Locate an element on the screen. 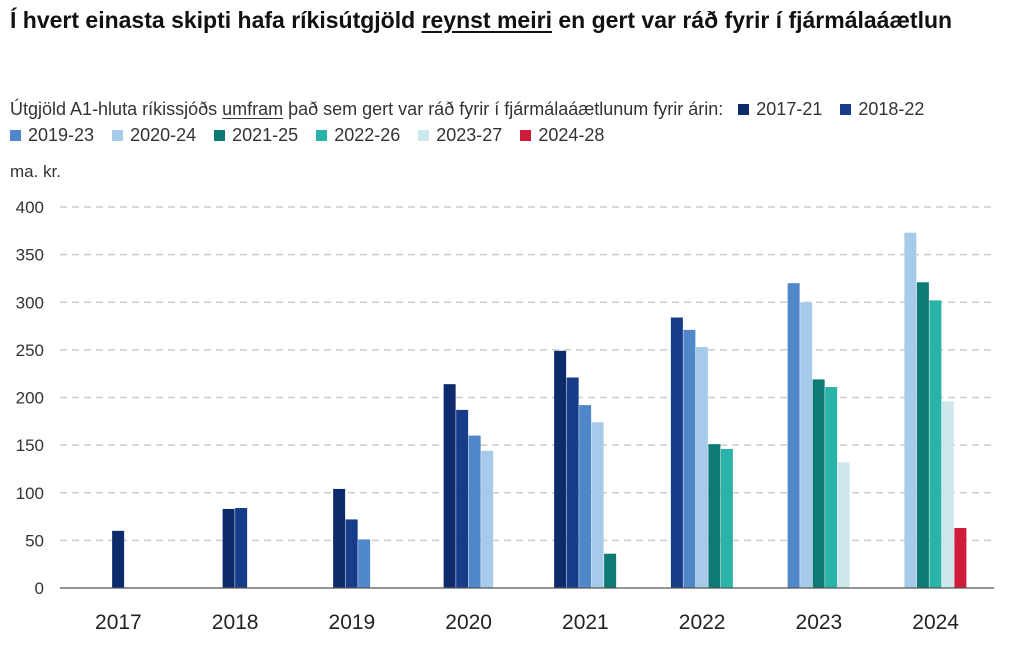 The height and width of the screenshot is (668, 1024). legend-item: 2022-26 is located at coordinates (358, 135).